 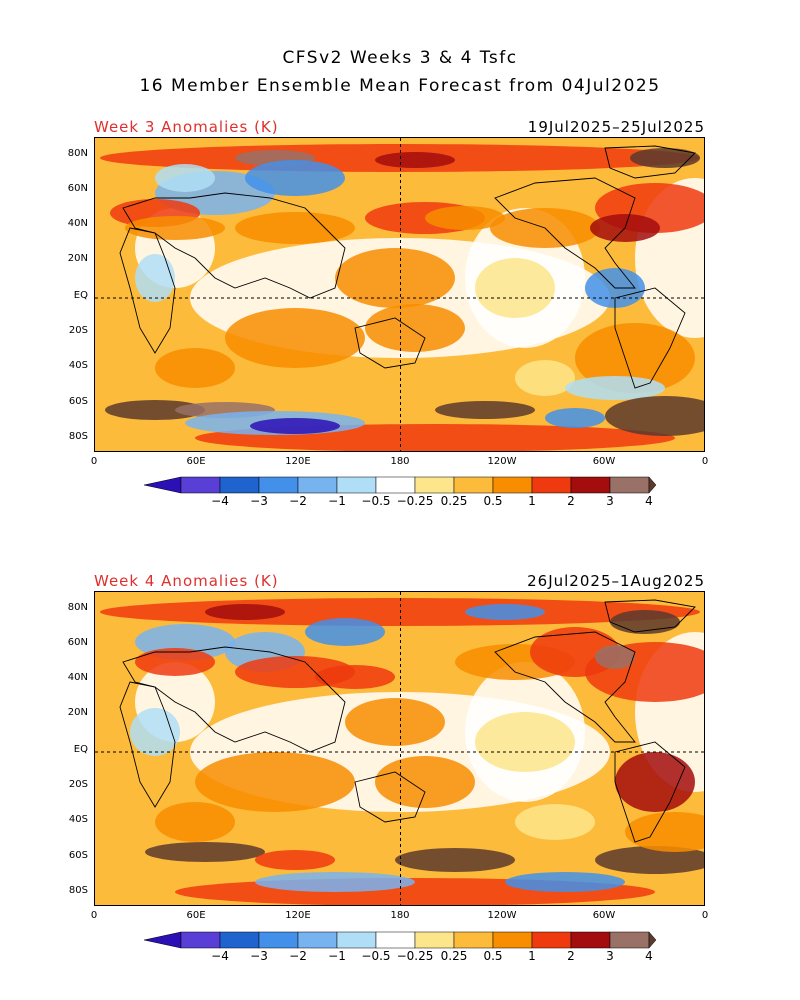 What do you see at coordinates (337, 956) in the screenshot?
I see `colorbar-tick-label: −1` at bounding box center [337, 956].